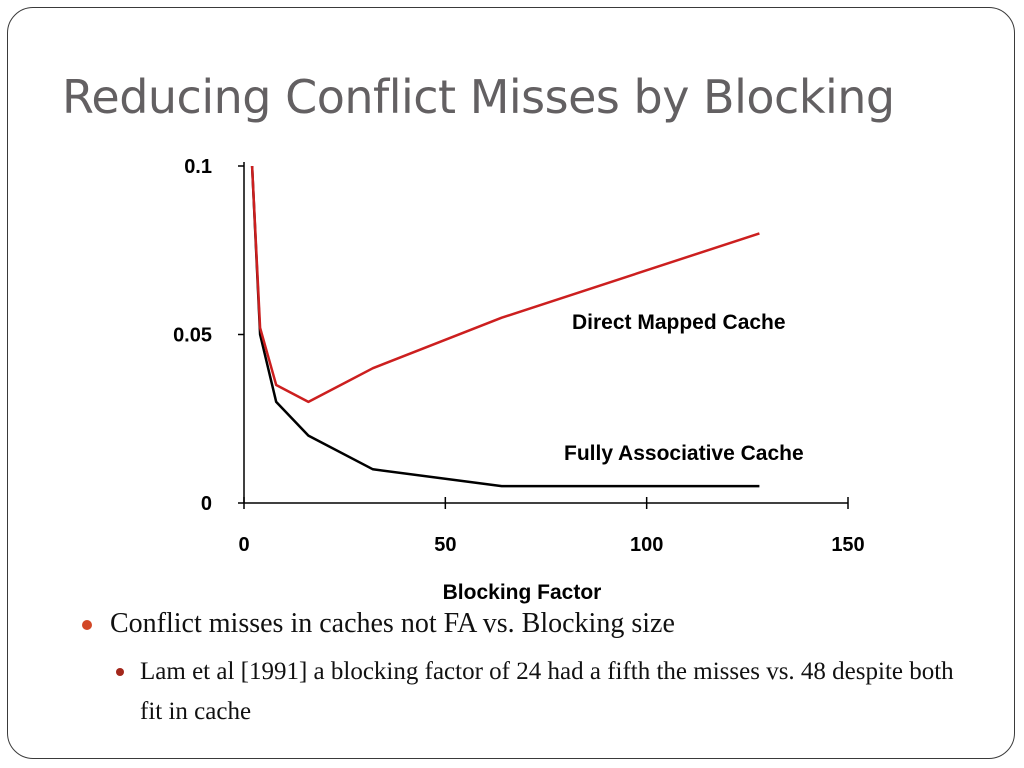 The width and height of the screenshot is (1024, 768). Describe the element at coordinates (551, 526) in the screenshot. I see `x-ticks: 0 50 100 150` at that location.